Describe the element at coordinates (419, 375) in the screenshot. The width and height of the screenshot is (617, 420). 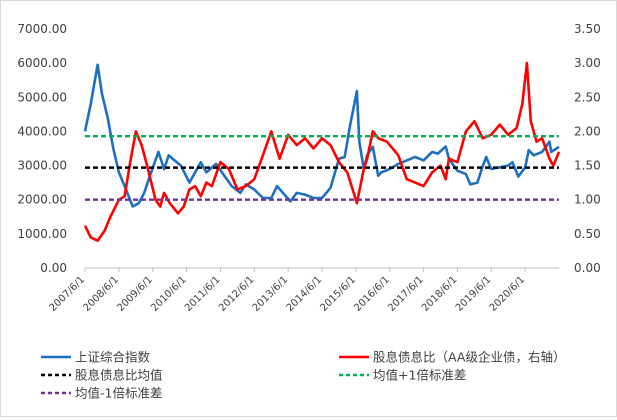
I see `legend-label-4: 均值+1倍标准差` at that location.